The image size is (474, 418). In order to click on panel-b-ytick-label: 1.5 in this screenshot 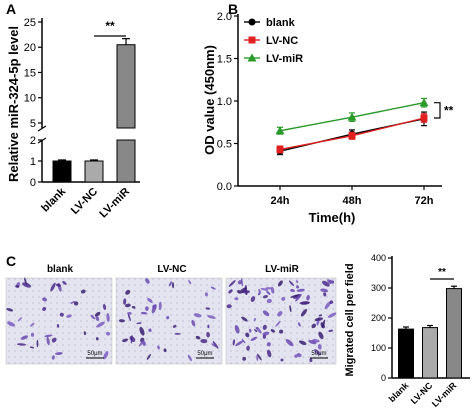, I will do `click(224, 60)`.